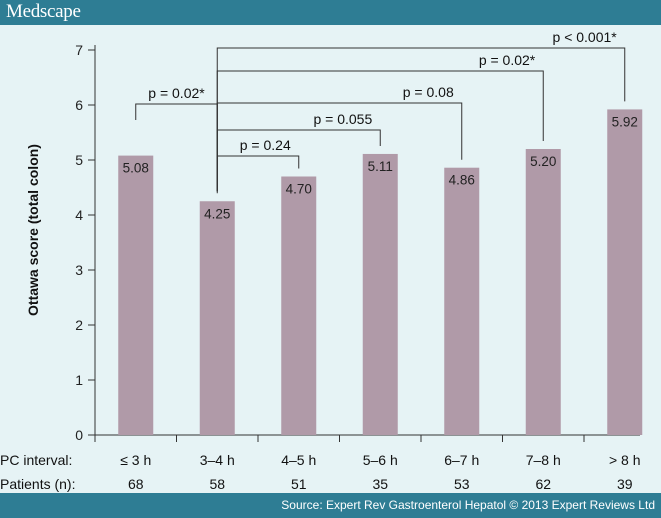 Image resolution: width=661 pixels, height=518 pixels. Describe the element at coordinates (380, 484) in the screenshot. I see `patient-count-label: 35` at that location.